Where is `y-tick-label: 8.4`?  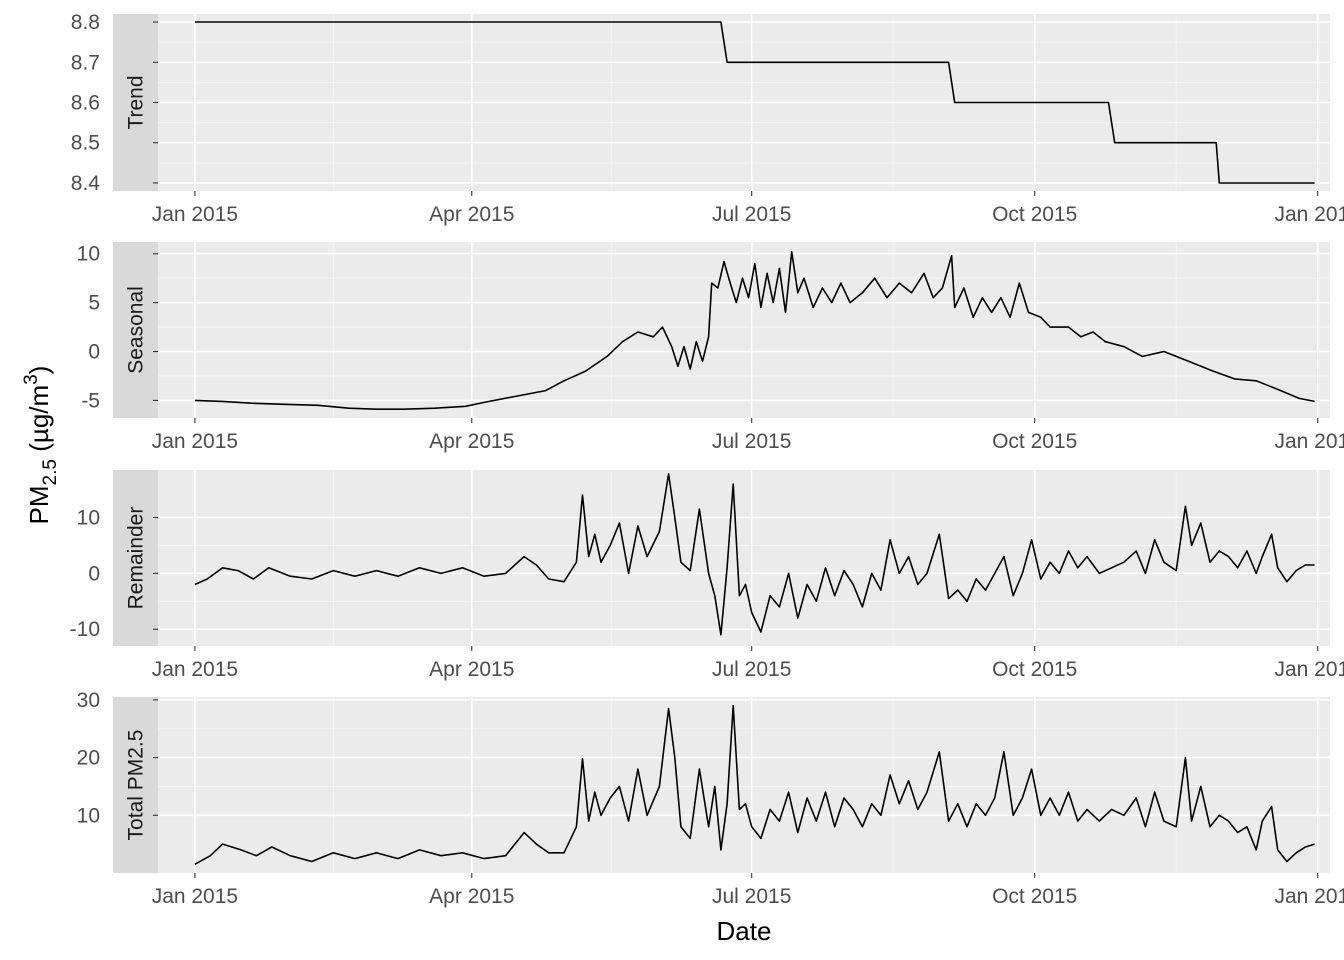
y-tick-label: 8.4 is located at coordinates (86, 183).